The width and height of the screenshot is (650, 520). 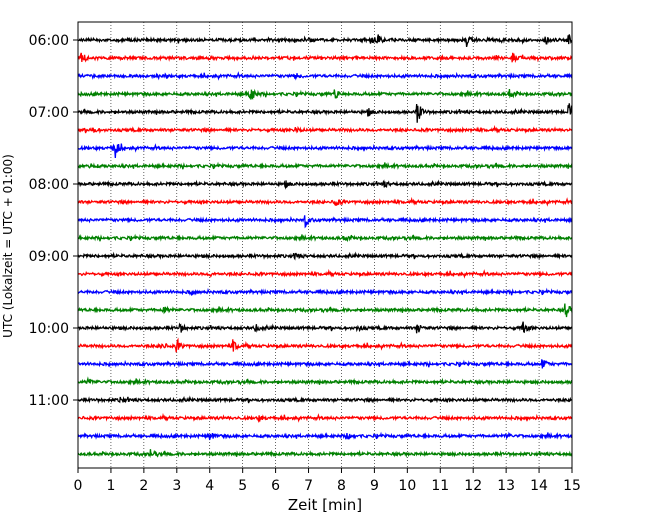 I want to click on trace-09:00, so click(x=325, y=256).